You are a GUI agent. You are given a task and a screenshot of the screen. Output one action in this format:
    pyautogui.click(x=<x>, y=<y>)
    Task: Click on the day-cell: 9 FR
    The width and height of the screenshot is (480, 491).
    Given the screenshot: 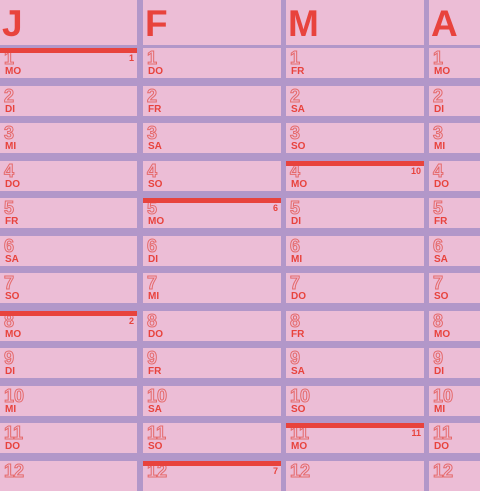 What is the action you would take?
    pyautogui.click(x=212, y=363)
    